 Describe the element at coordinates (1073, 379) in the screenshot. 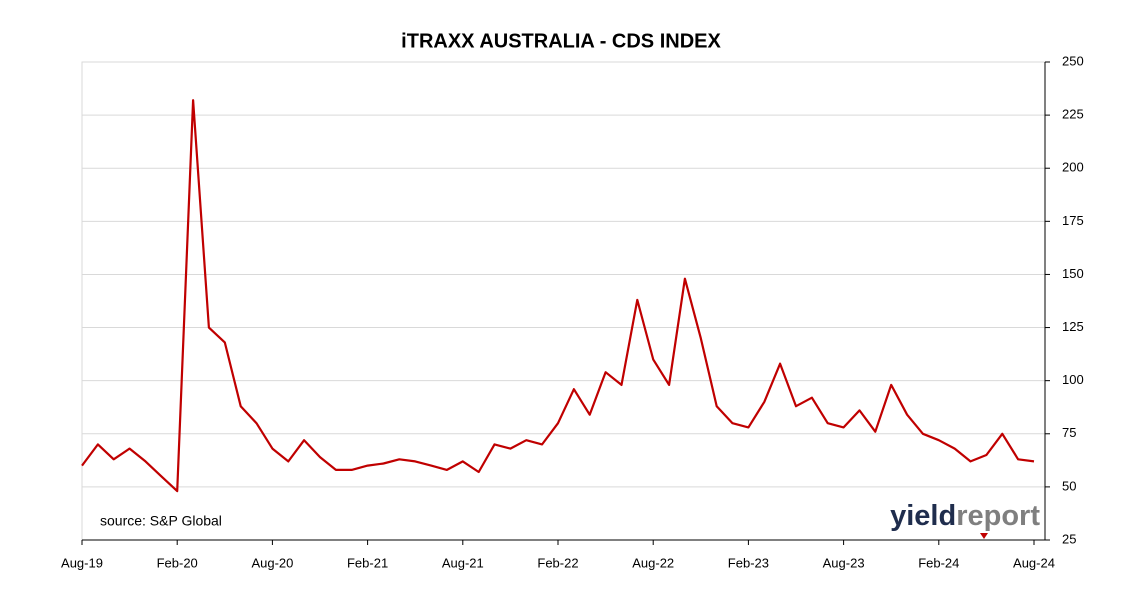

I see `y-tick-label: 100` at that location.